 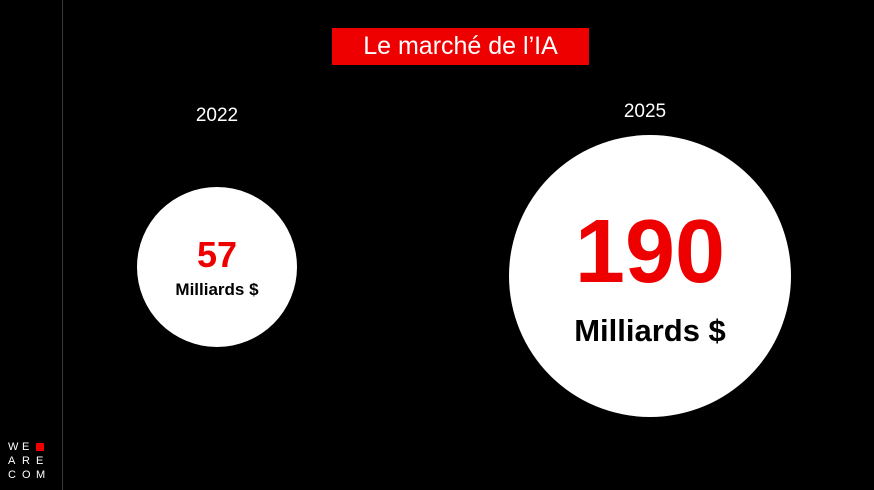 I want to click on logo-letter: W, so click(x=13, y=447).